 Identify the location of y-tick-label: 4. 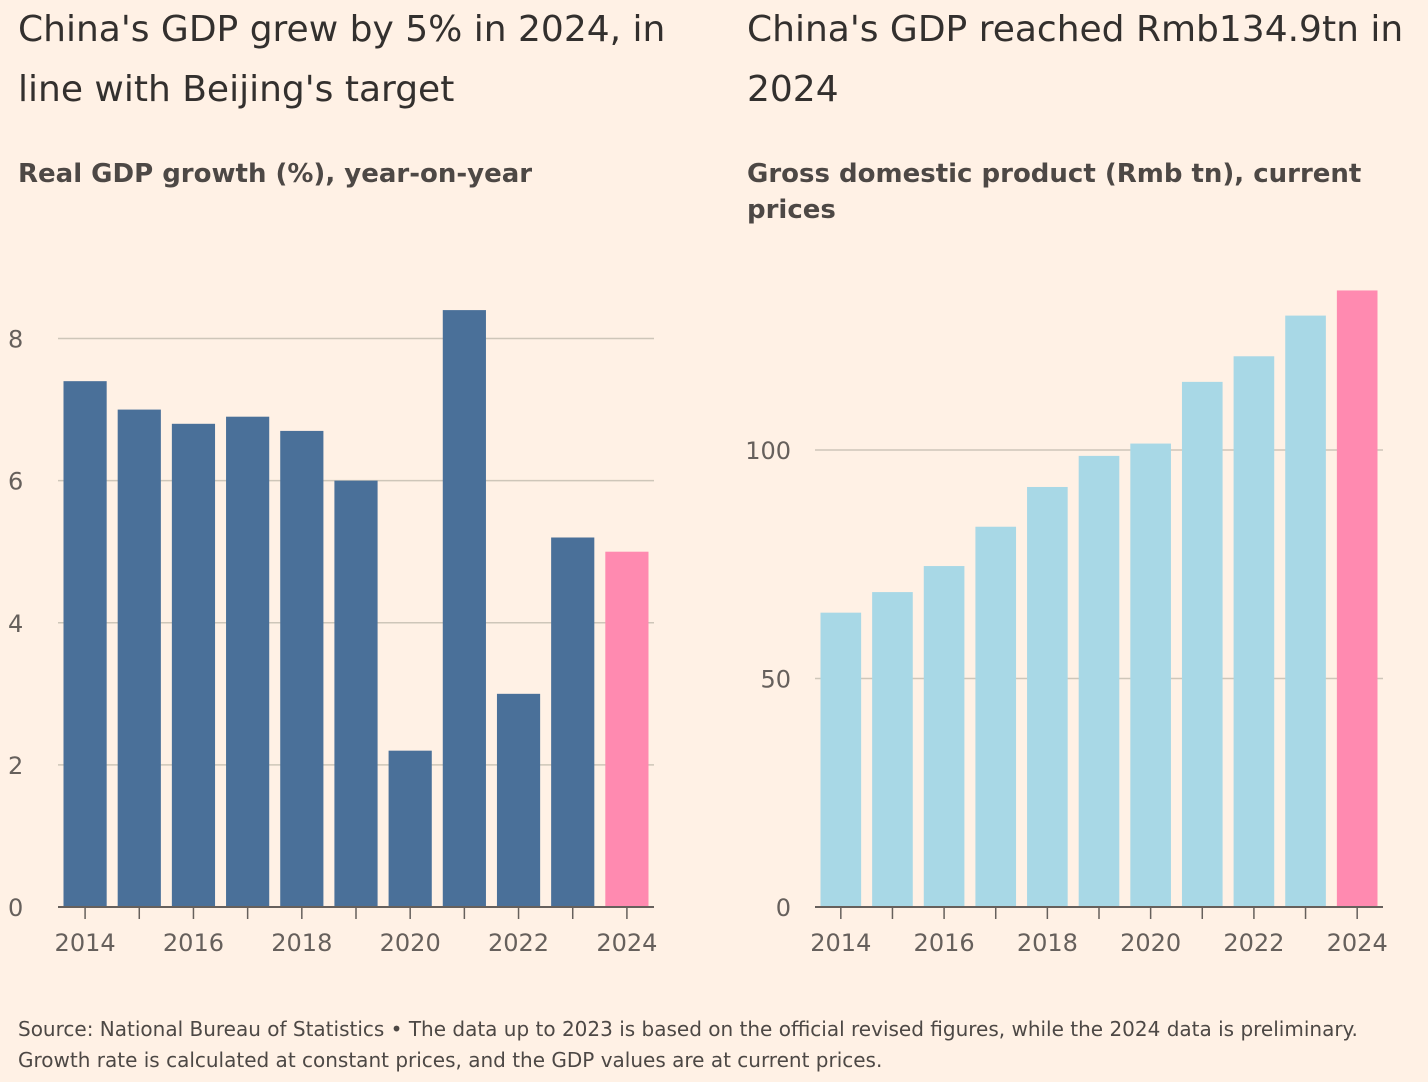
(15, 624).